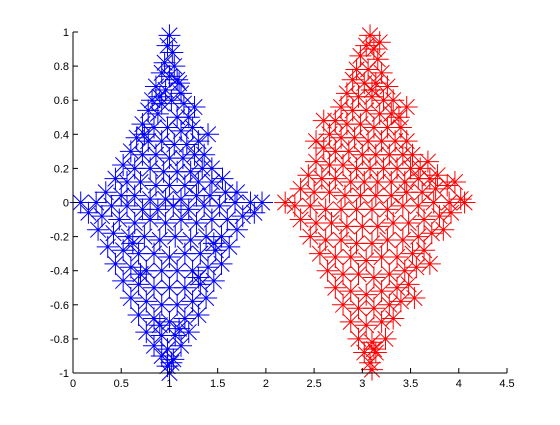 The image size is (560, 425). I want to click on y-tick-label: 0, so click(66, 204).